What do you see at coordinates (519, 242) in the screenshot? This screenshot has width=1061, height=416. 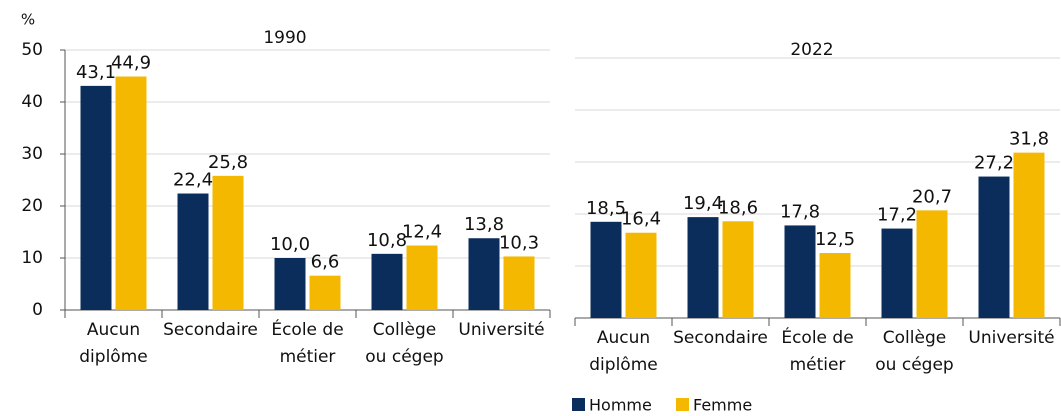 I see `data-label: 10,3` at bounding box center [519, 242].